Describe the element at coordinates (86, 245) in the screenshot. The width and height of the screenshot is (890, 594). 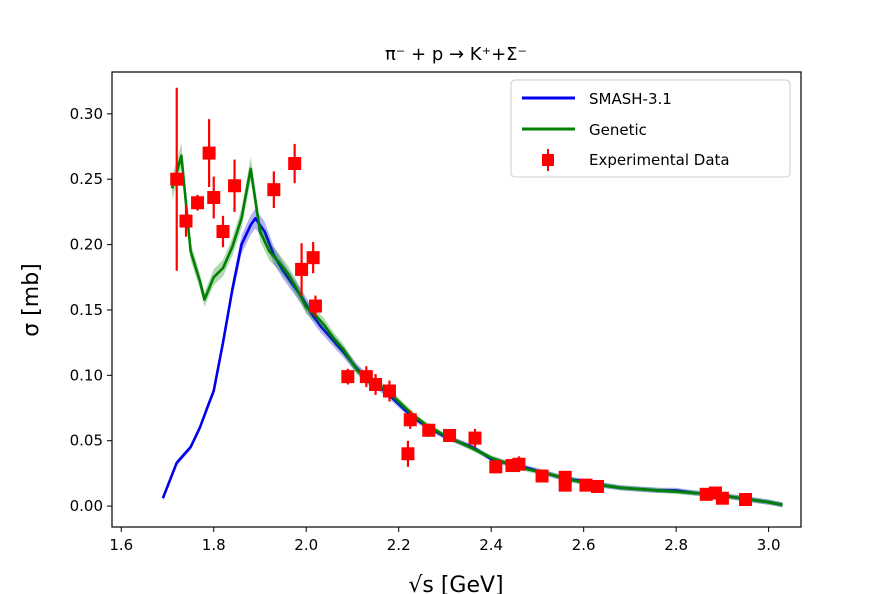
I see `y-tick-label: 0.20` at that location.